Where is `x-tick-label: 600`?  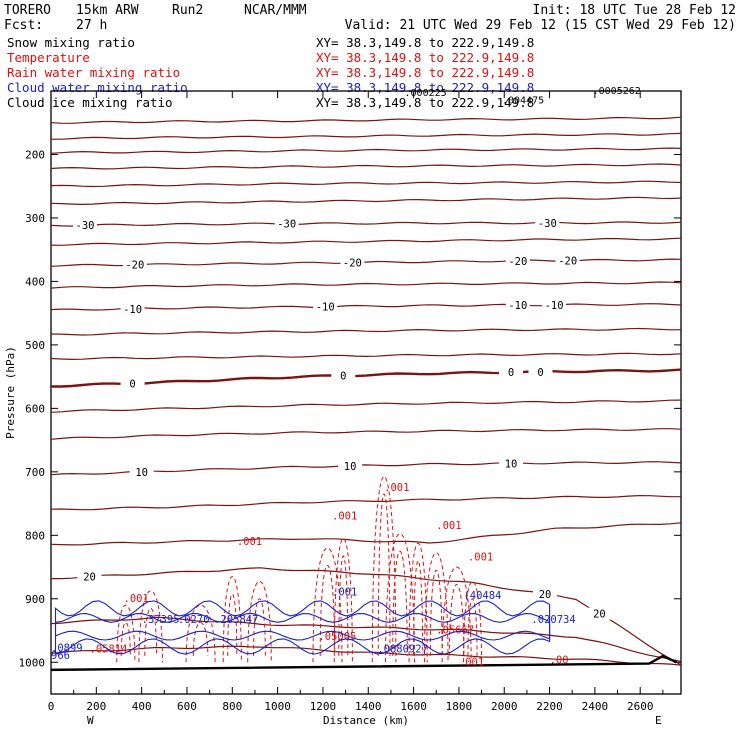 x-tick-label: 600 is located at coordinates (187, 706).